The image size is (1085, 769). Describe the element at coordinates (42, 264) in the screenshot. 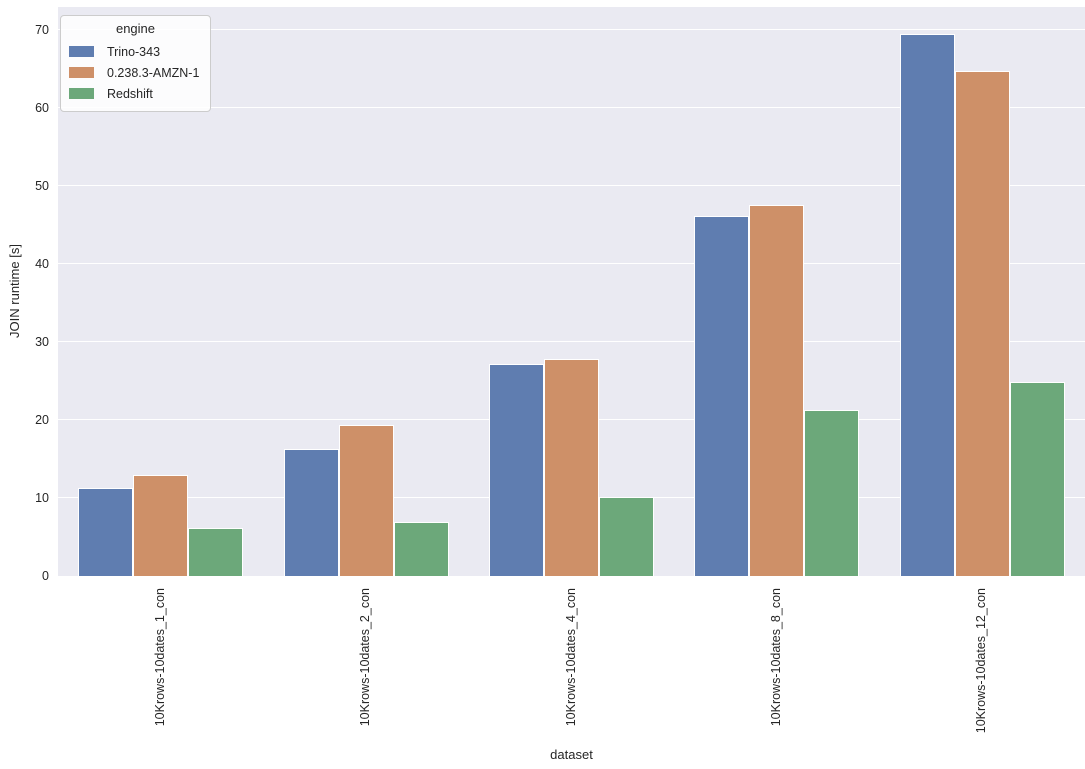

I see `y-tick-label: 40` at that location.